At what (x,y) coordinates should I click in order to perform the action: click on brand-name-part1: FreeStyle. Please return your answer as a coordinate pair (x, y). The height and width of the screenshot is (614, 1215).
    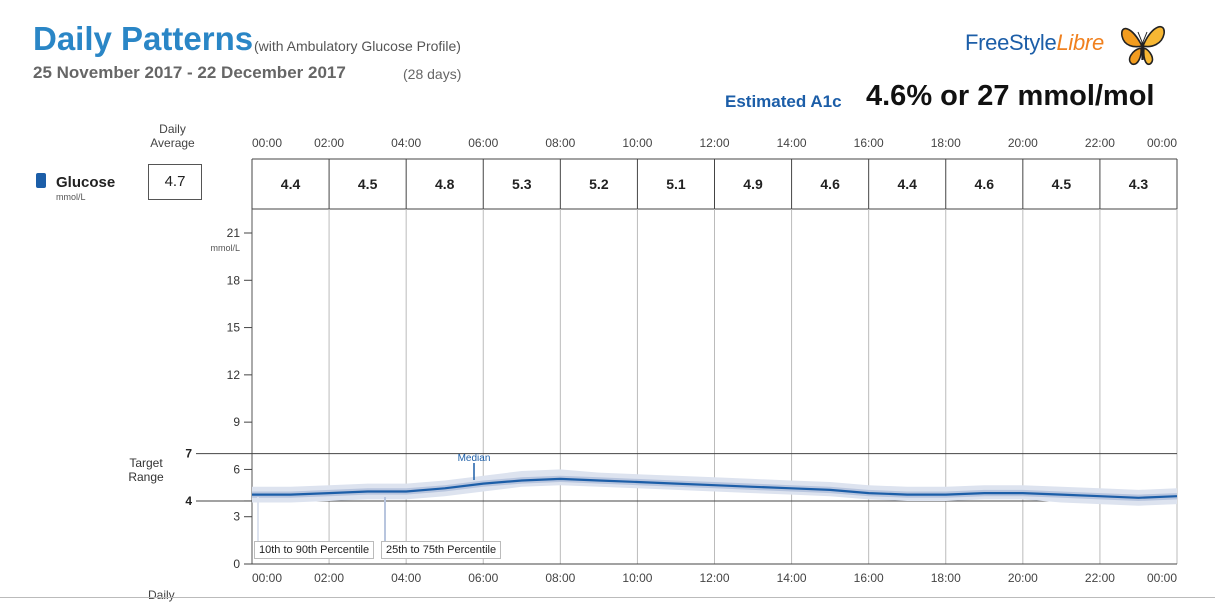
    Looking at the image, I should click on (1011, 42).